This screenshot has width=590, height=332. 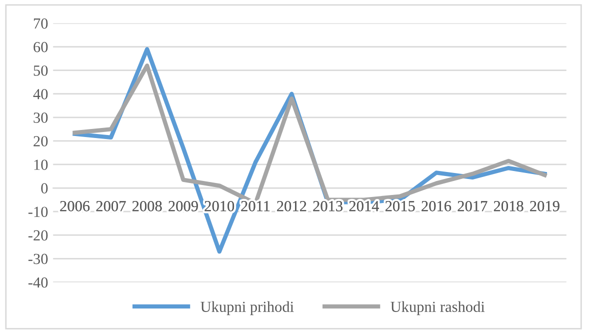 What do you see at coordinates (545, 206) in the screenshot?
I see `x-tick-label: 2019` at bounding box center [545, 206].